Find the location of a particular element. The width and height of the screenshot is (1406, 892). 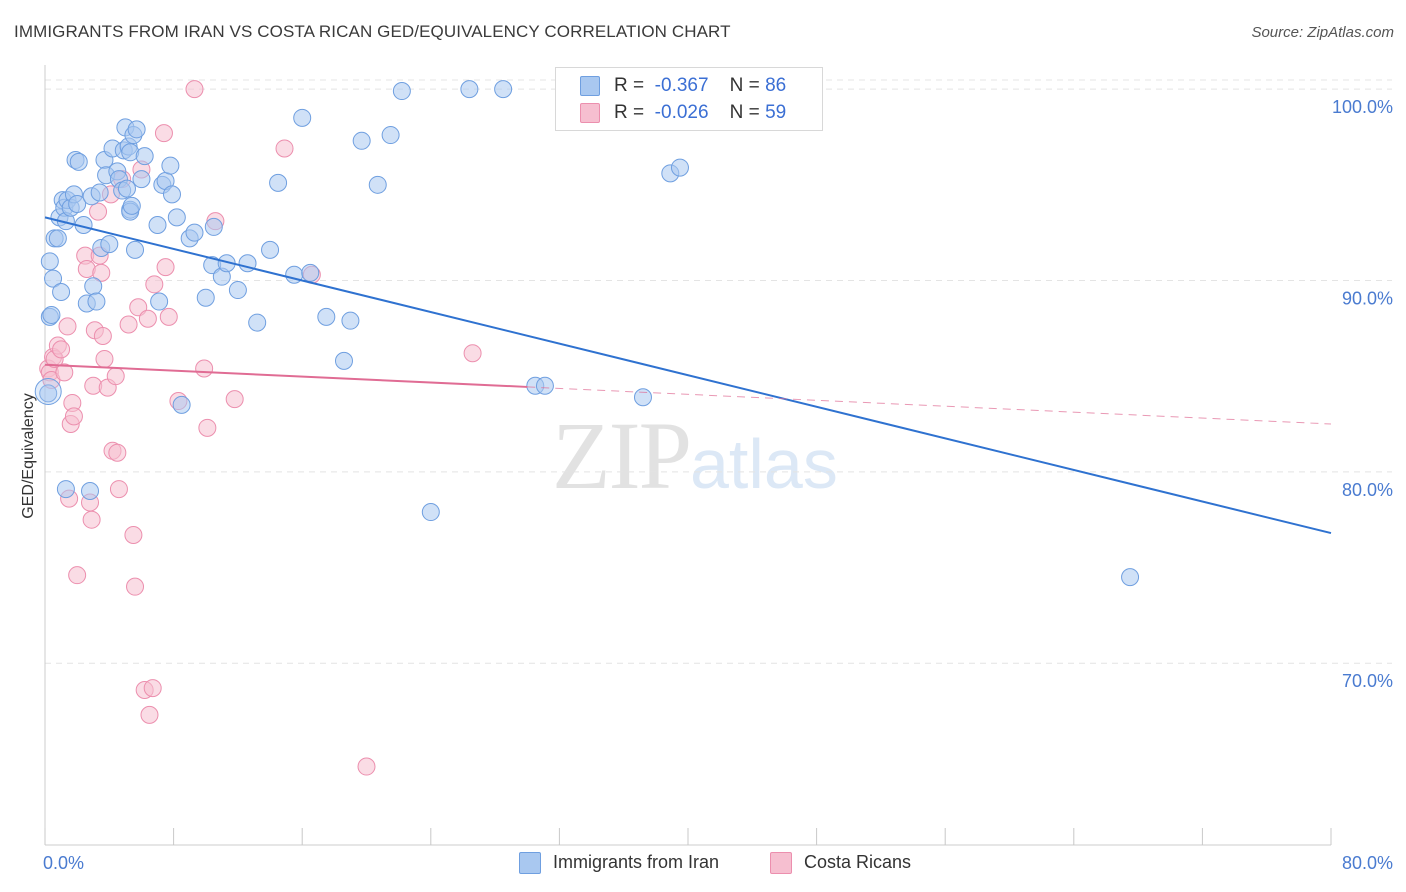

watermark: ZIPatlas is located at coordinates (695, 455).